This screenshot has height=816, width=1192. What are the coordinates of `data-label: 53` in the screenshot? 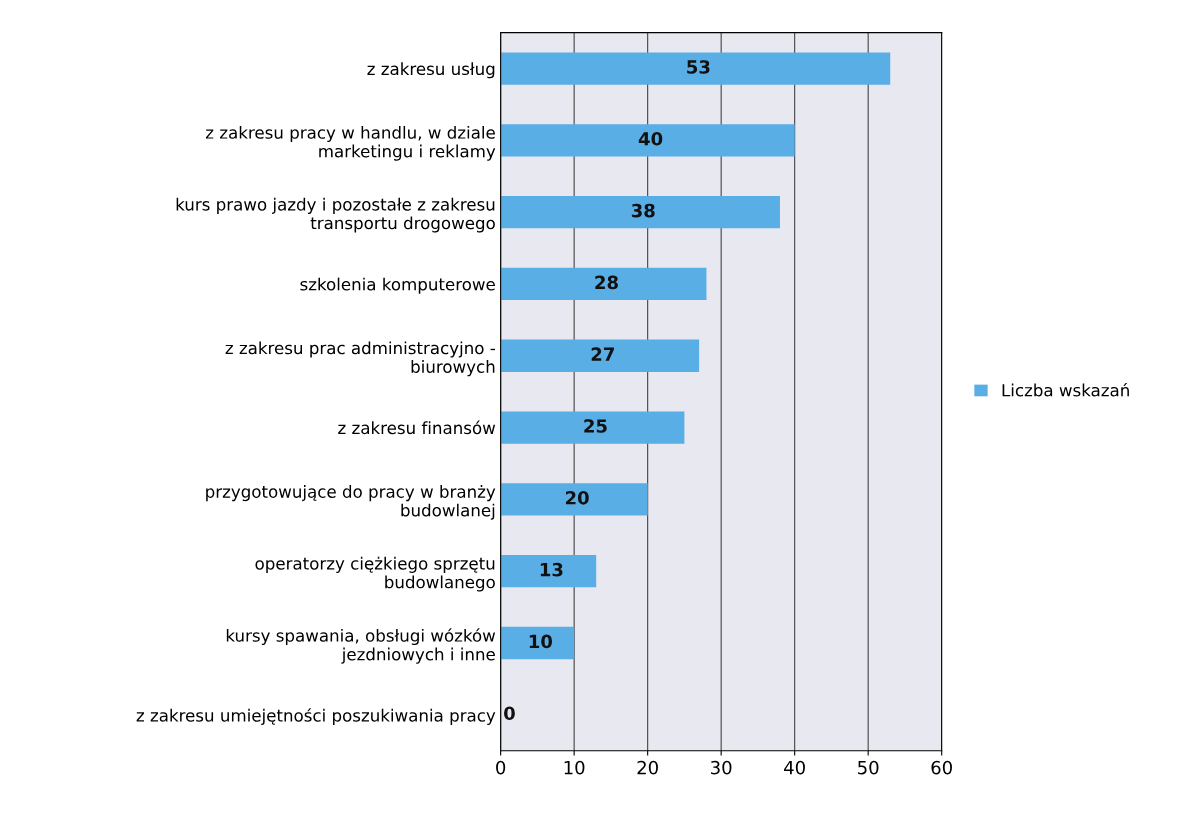 It's located at (698, 67).